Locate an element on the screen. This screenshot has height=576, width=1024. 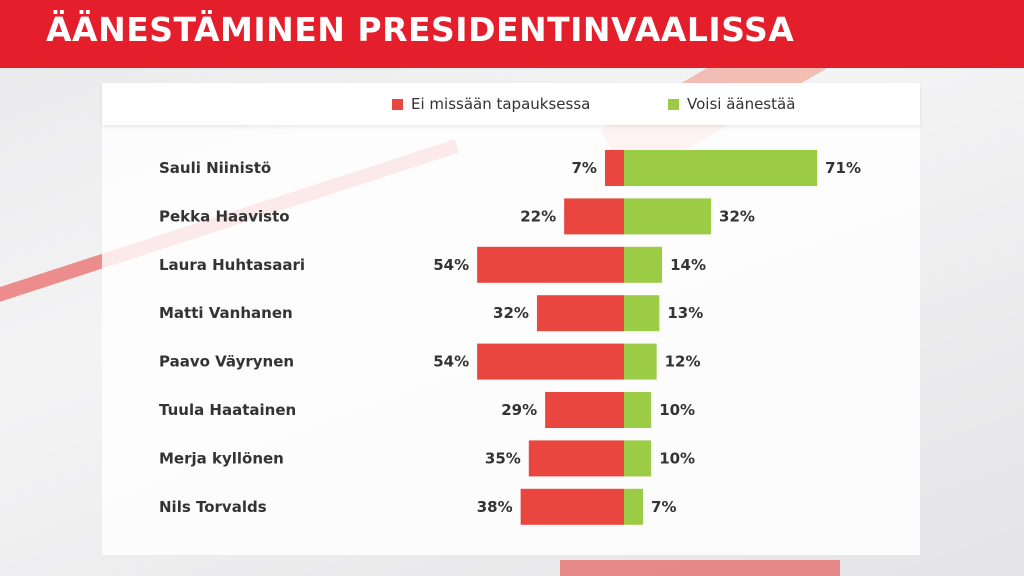
legend-label: Voisi äänestää is located at coordinates (741, 104).